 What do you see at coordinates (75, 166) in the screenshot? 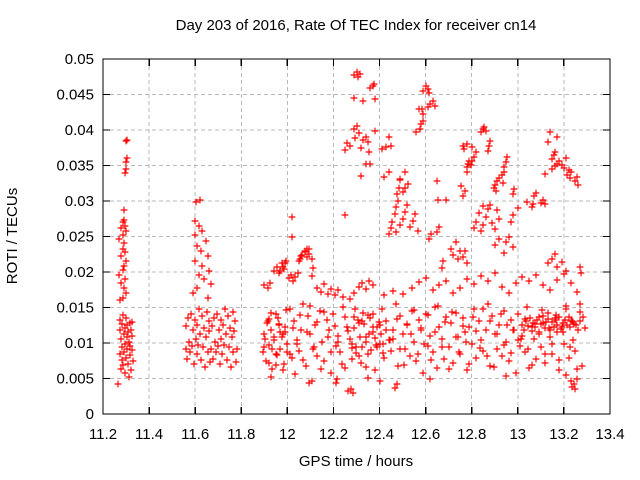
I see `y-tick-label: 0.035` at bounding box center [75, 166].